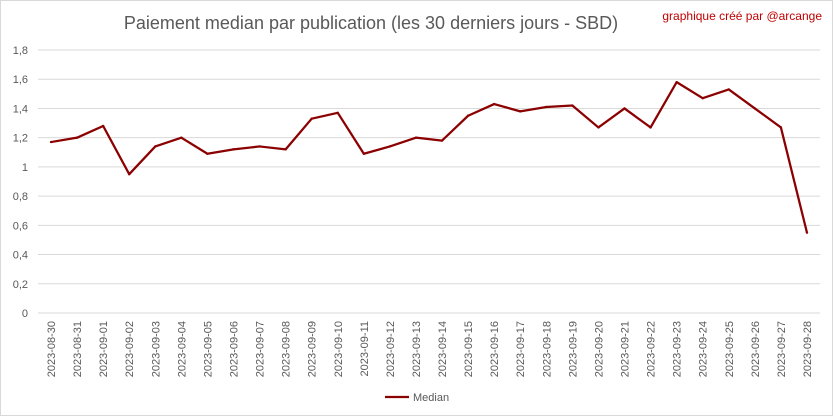 The image size is (833, 416). What do you see at coordinates (365, 348) in the screenshot?
I see `x-tick-label: 2023-09-11` at bounding box center [365, 348].